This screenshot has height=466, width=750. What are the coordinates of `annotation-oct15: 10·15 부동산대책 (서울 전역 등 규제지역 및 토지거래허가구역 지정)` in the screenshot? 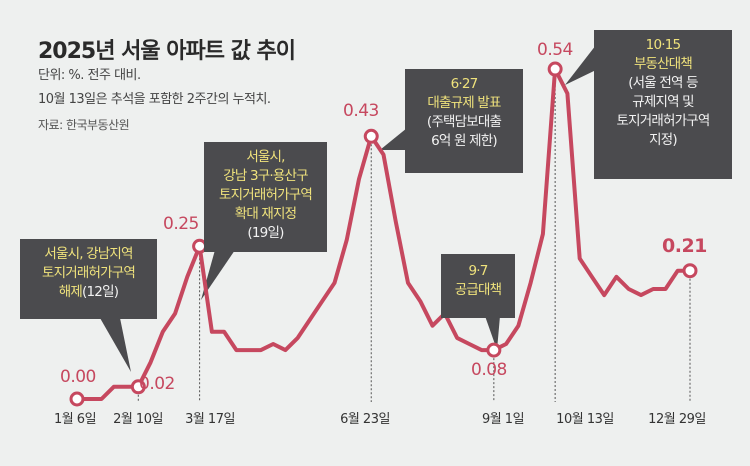 It's located at (663, 104).